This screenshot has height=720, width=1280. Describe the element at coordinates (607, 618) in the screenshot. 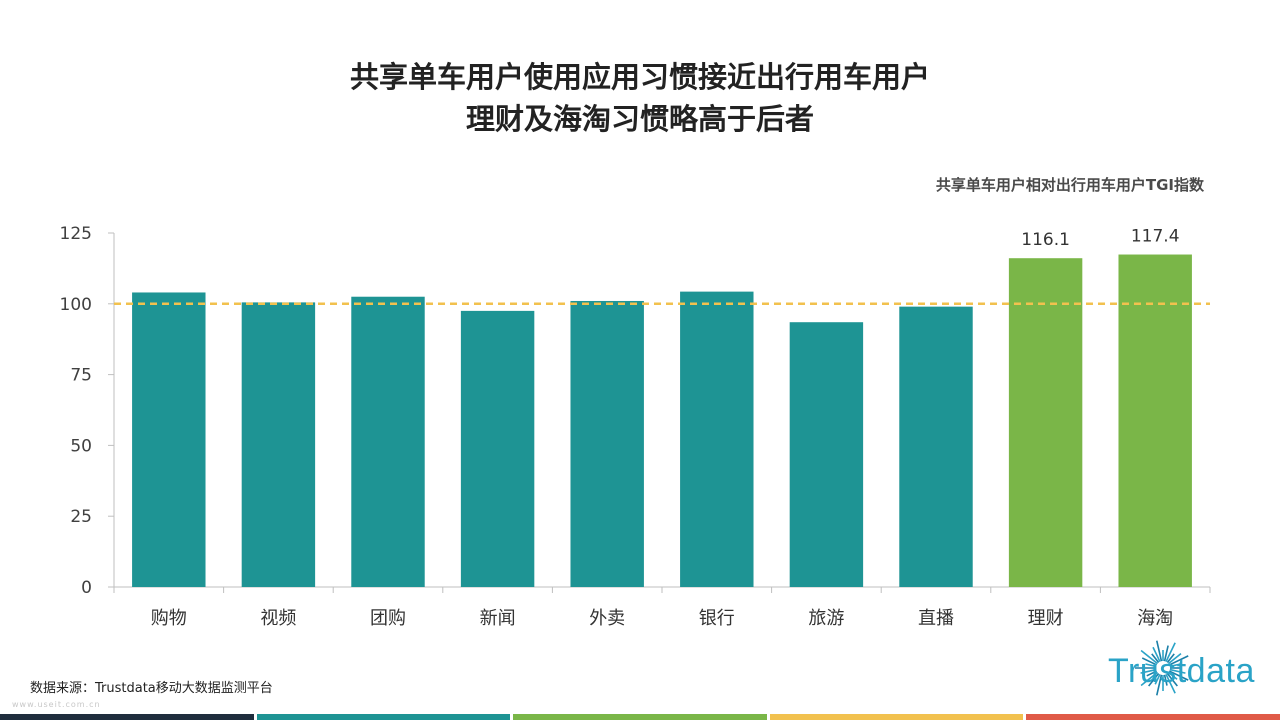

I see `x-tick-label: 外卖` at that location.